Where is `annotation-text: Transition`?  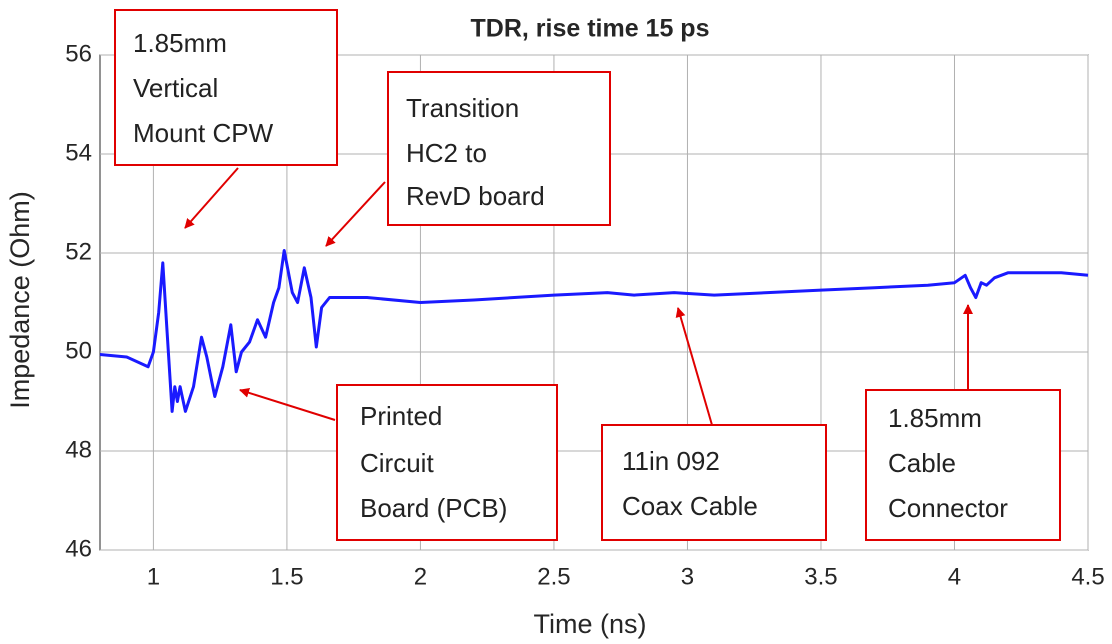 annotation-text: Transition is located at coordinates (462, 108).